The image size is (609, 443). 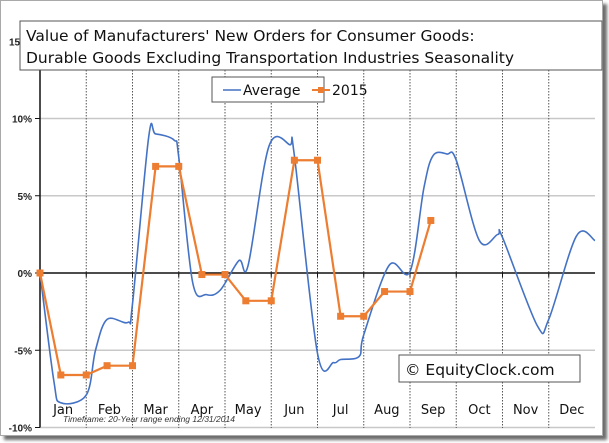 I want to click on x-tick-label-aug: Aug, so click(x=386, y=410).